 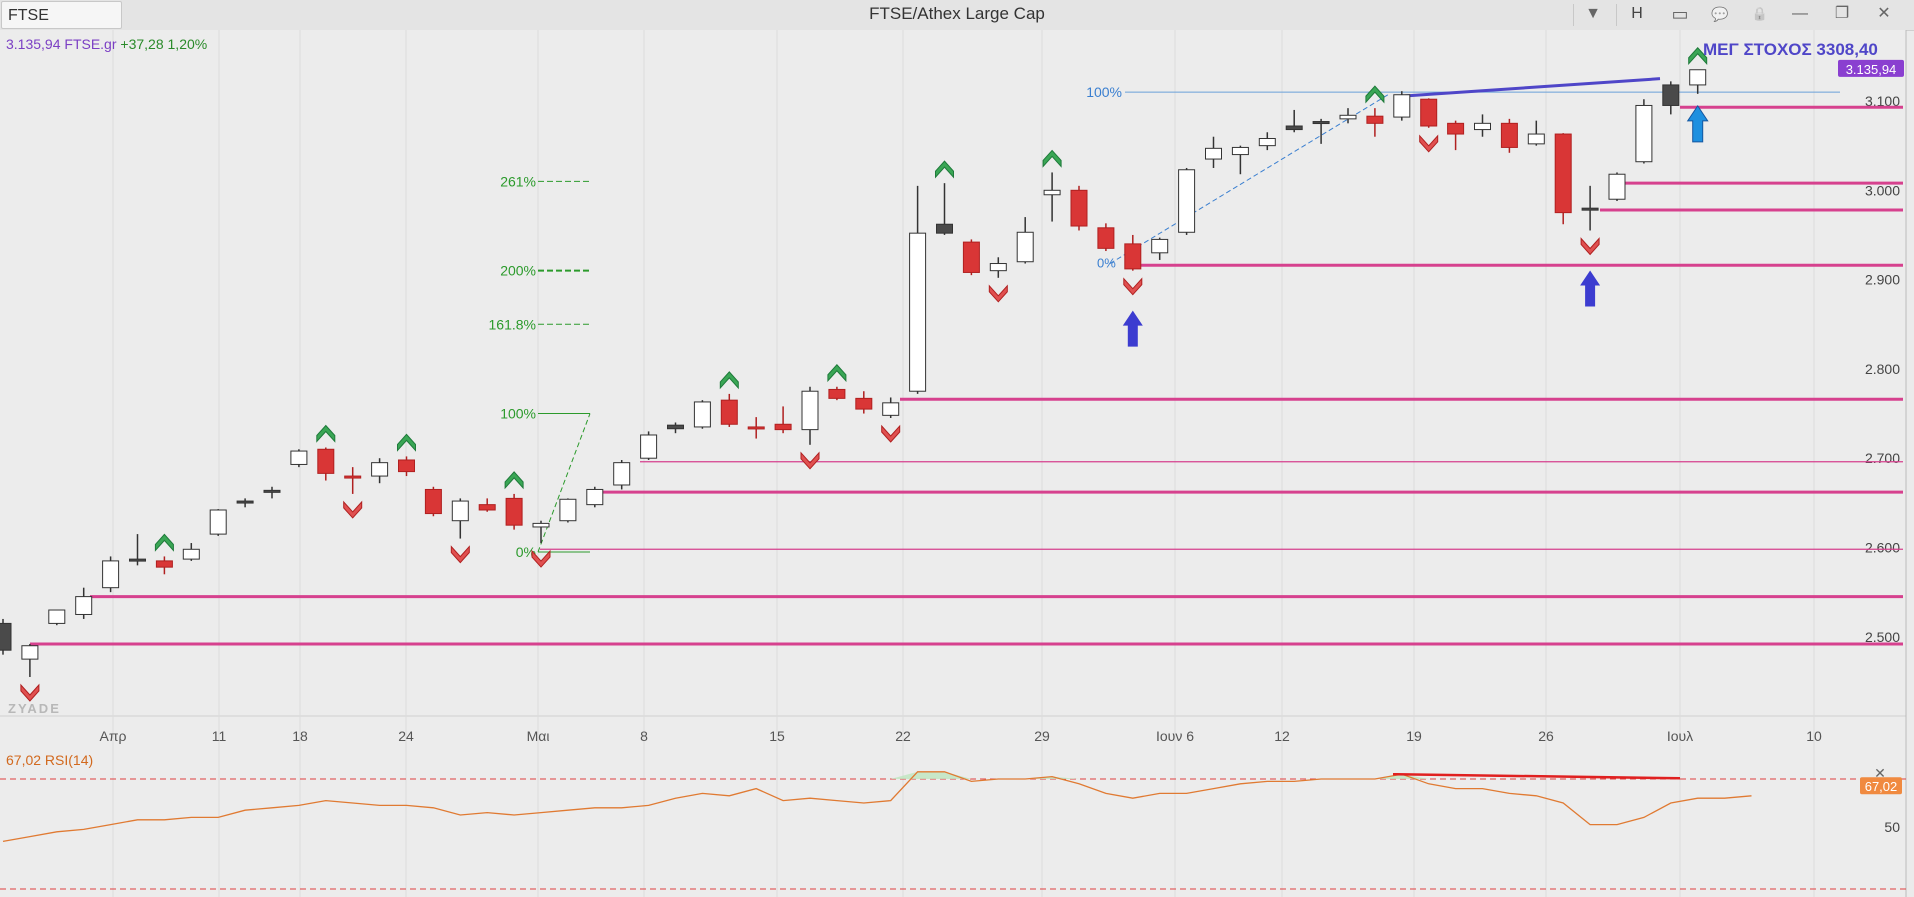 I want to click on ticker-info: 3.135,94 FTSE.gr +37,28 1,20%, so click(x=106, y=44).